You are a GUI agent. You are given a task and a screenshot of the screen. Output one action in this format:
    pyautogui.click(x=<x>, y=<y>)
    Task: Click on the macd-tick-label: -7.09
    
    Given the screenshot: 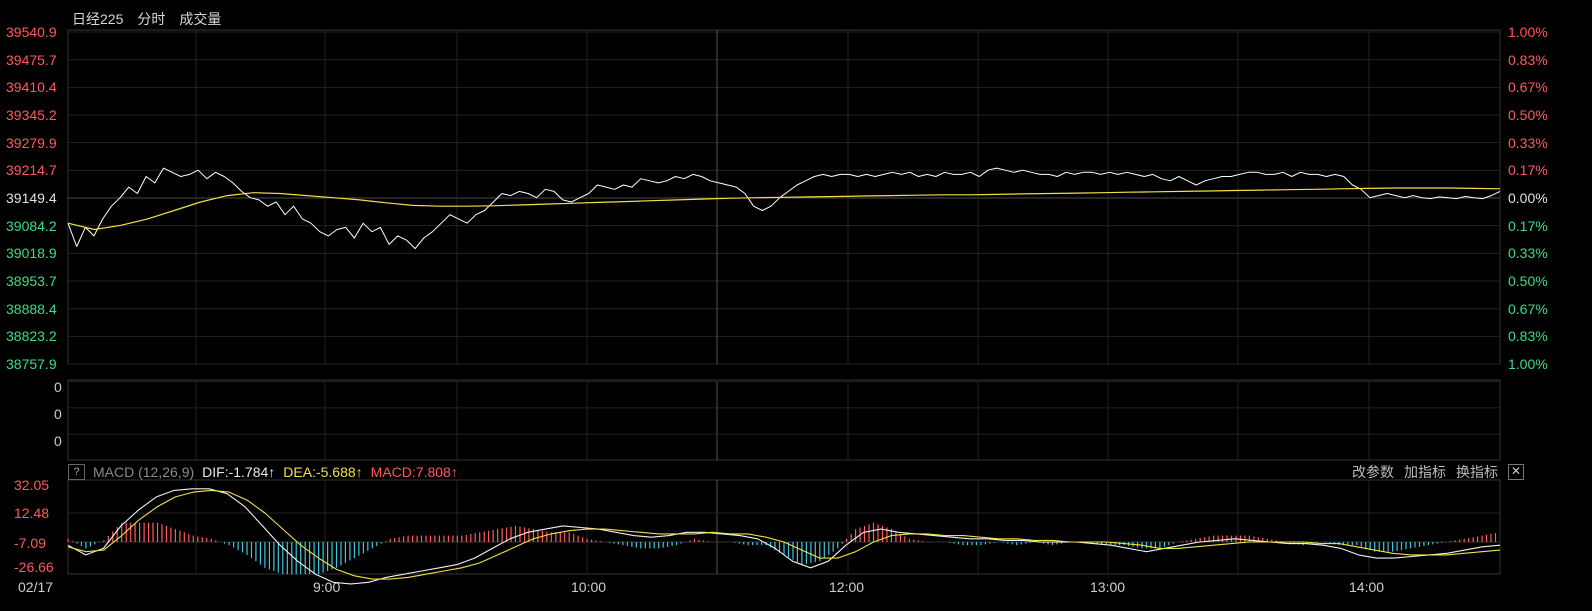 What is the action you would take?
    pyautogui.click(x=30, y=543)
    